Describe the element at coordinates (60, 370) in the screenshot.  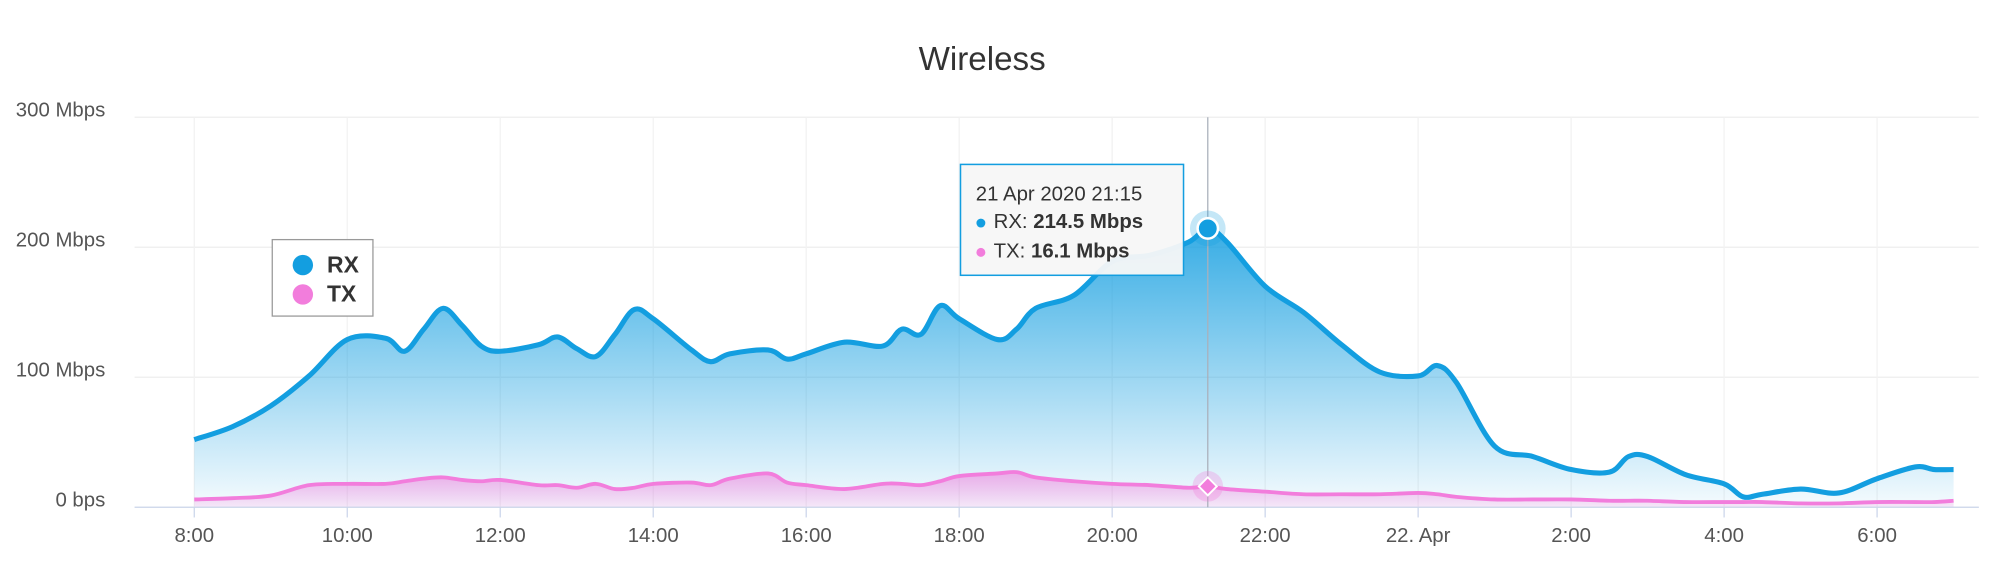
I see `y-tick-label: 100 Mbps` at that location.